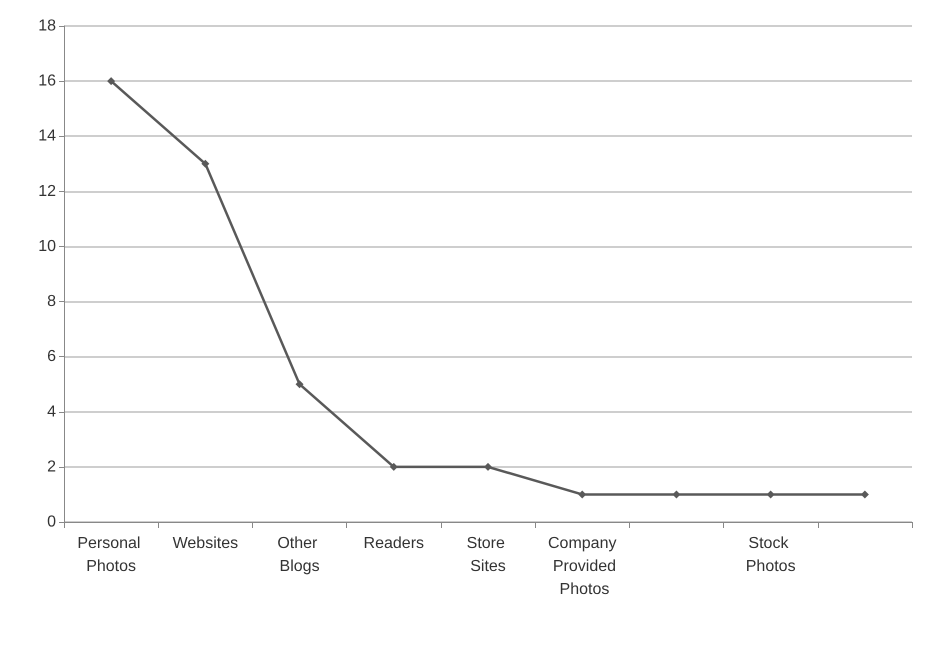 The height and width of the screenshot is (658, 934). I want to click on y-tick-label: 18, so click(47, 26).